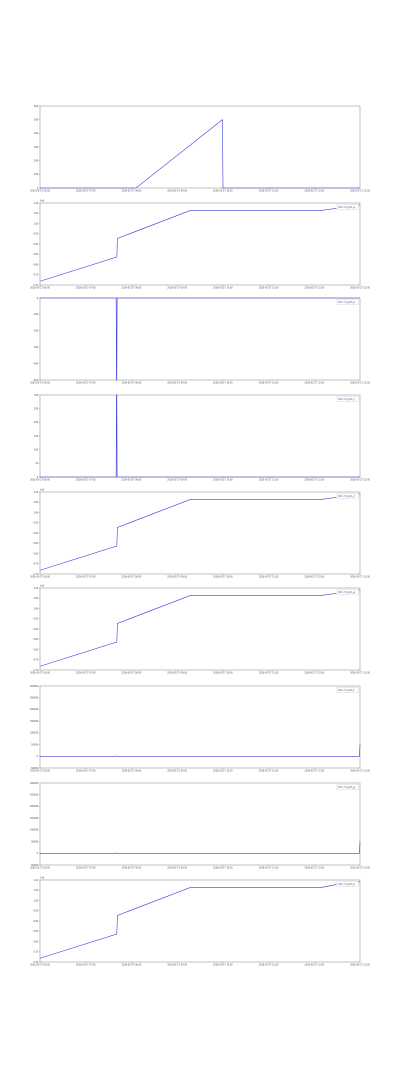 The image size is (400, 1067). What do you see at coordinates (35, 285) in the screenshot?
I see `y-tick-label: 0.70` at bounding box center [35, 285].